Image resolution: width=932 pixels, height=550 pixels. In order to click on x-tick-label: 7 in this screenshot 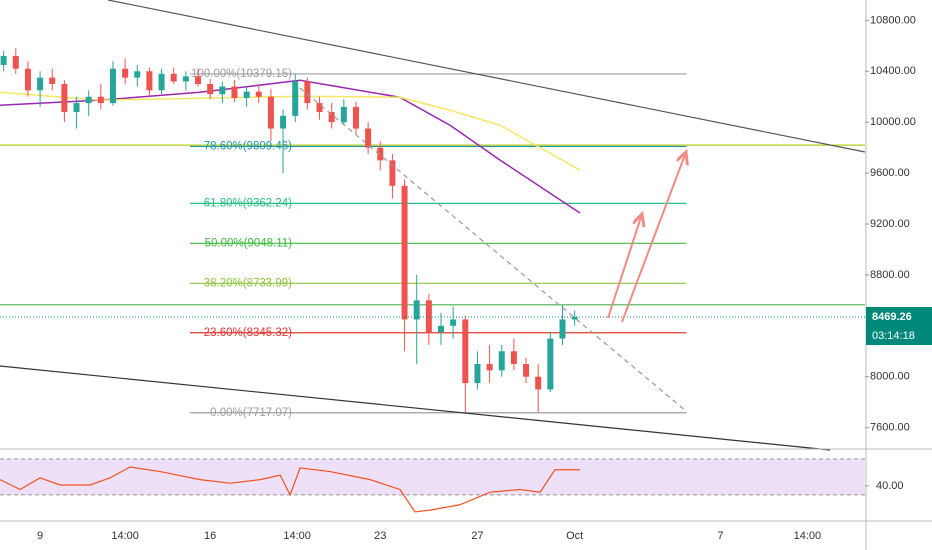, I will do `click(720, 536)`.